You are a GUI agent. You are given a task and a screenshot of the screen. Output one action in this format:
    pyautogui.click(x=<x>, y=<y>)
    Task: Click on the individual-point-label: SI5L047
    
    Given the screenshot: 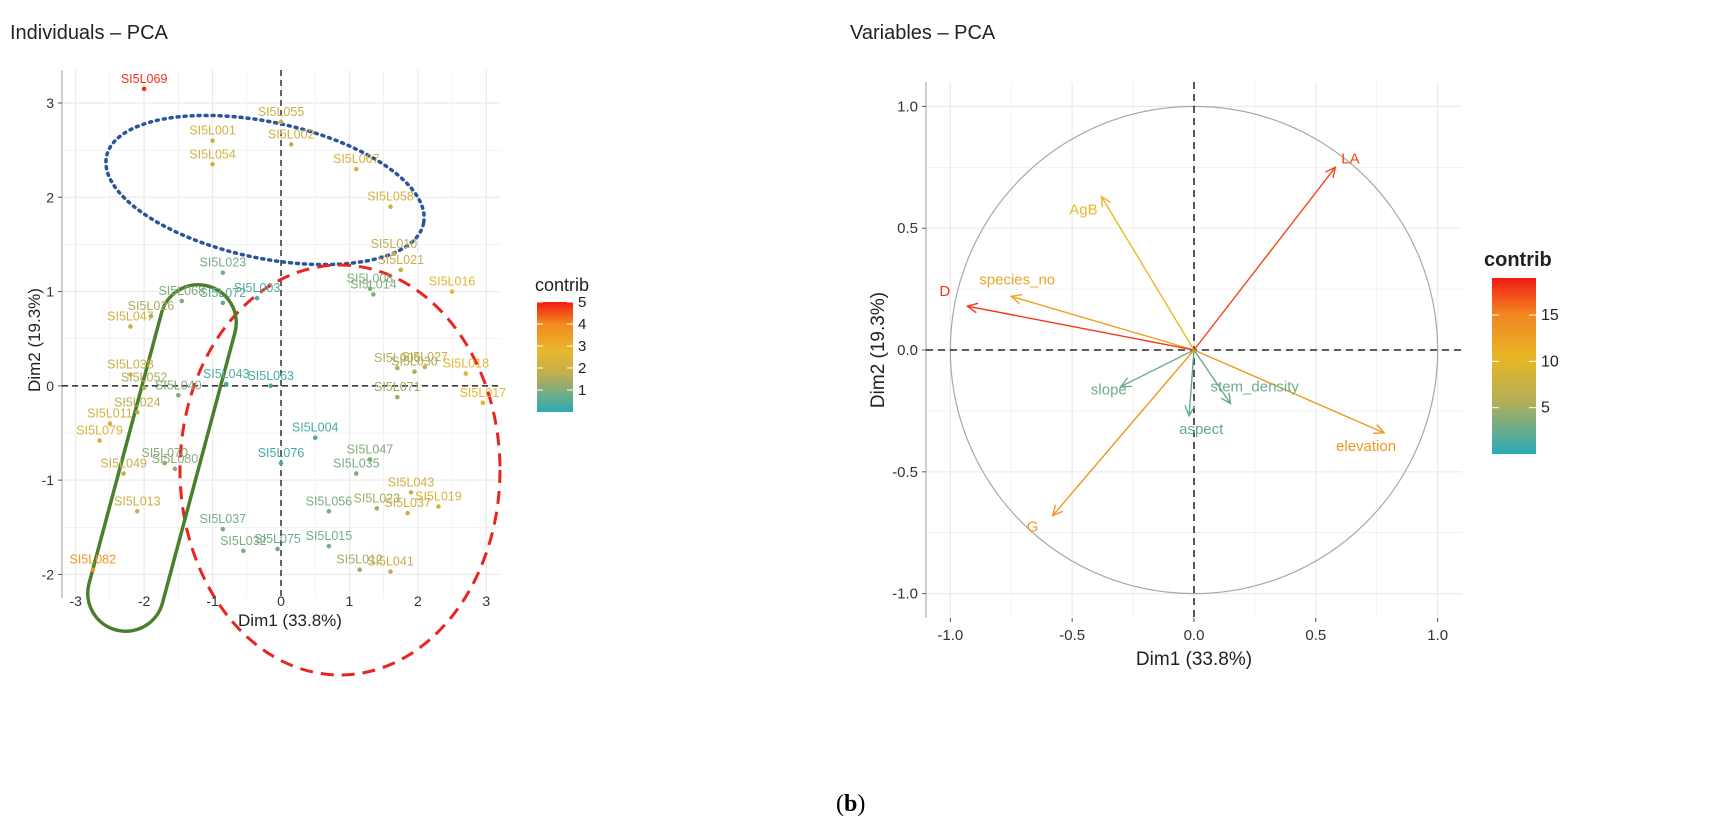 What is the action you would take?
    pyautogui.click(x=370, y=449)
    